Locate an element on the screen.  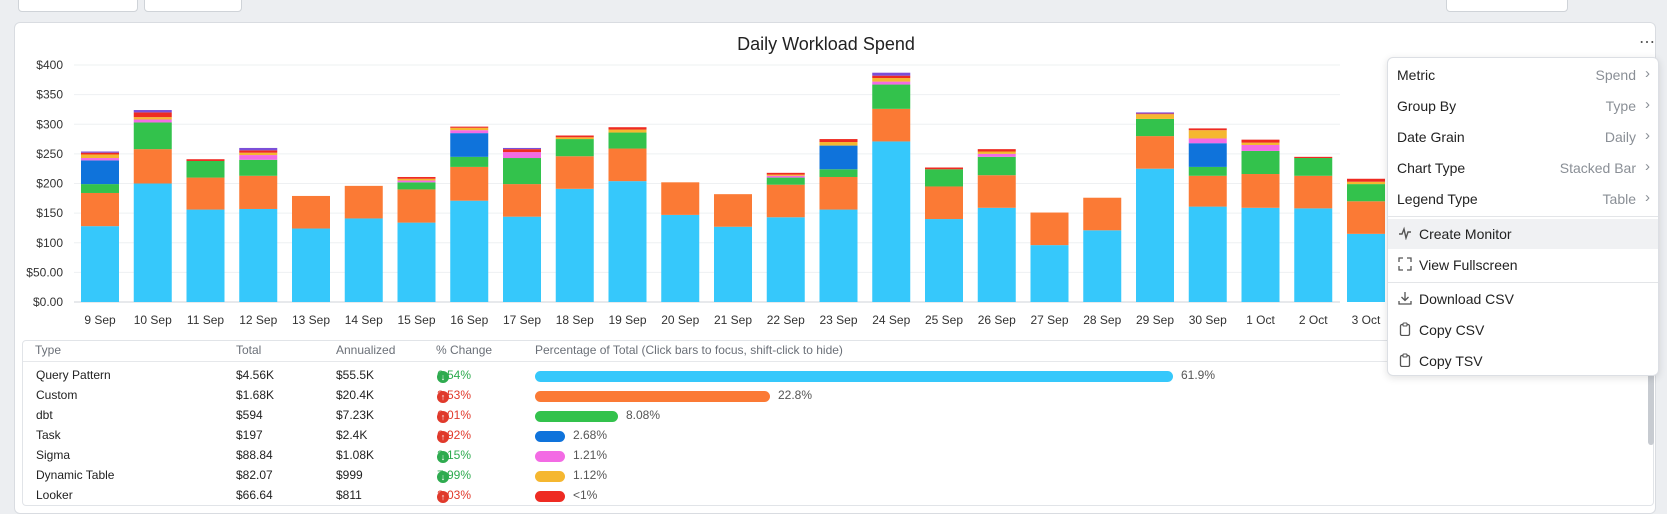
legend-row: Custom $1.68K $20.4K ↑ 2.53% 22.8% is located at coordinates (823, 395).